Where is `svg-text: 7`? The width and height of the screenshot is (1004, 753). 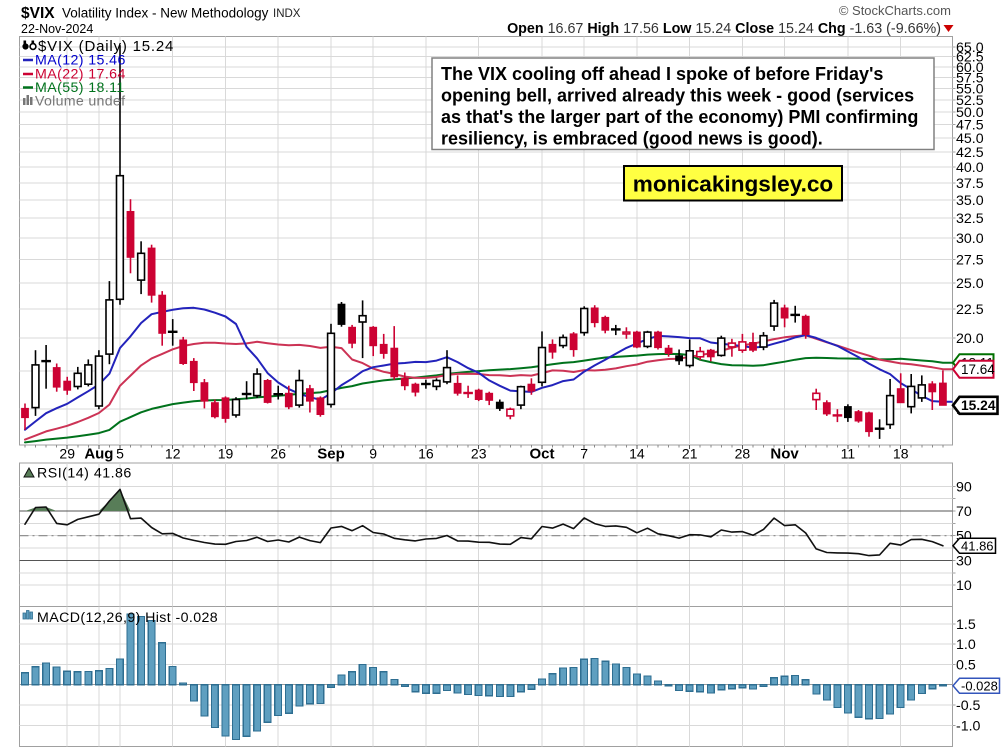 svg-text: 7 is located at coordinates (584, 454).